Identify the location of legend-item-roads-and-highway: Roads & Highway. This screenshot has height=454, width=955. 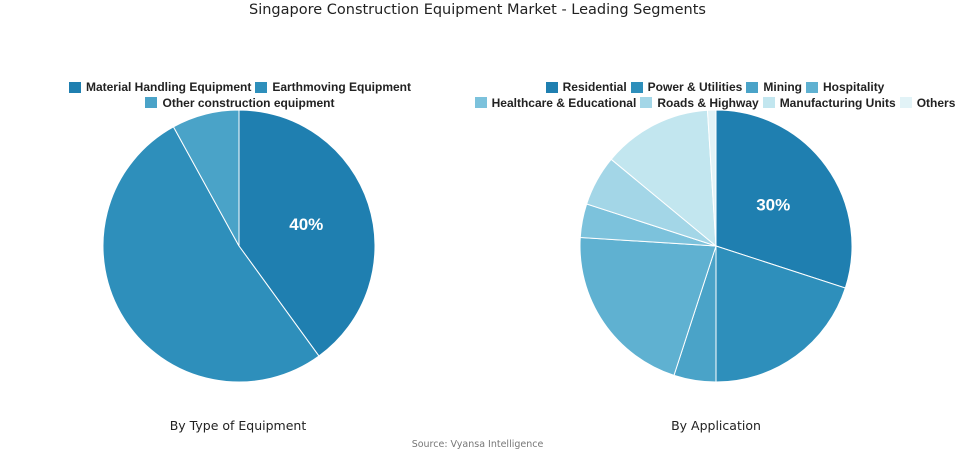
(699, 102).